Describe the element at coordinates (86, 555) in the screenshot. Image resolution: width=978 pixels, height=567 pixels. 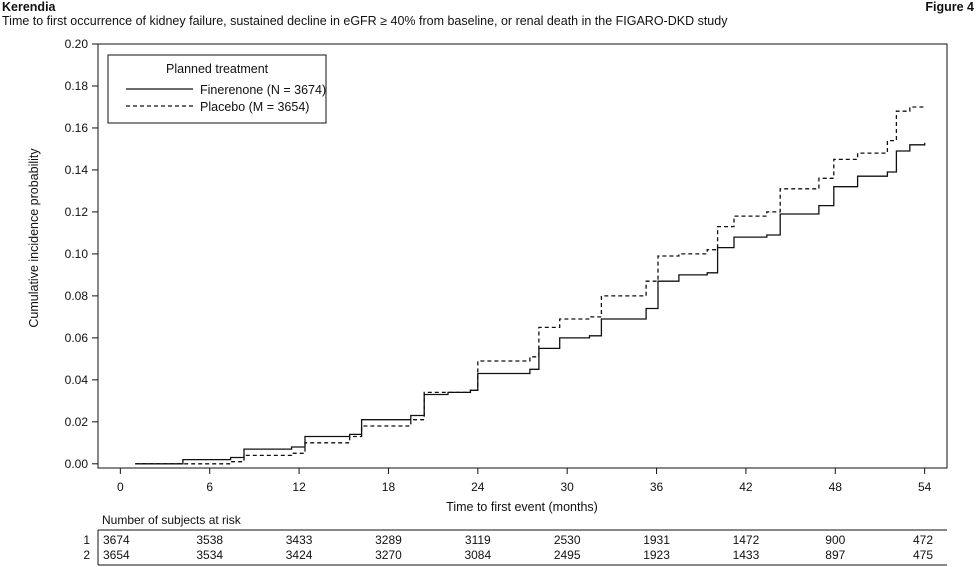
I see `risk-row-label: 2` at that location.